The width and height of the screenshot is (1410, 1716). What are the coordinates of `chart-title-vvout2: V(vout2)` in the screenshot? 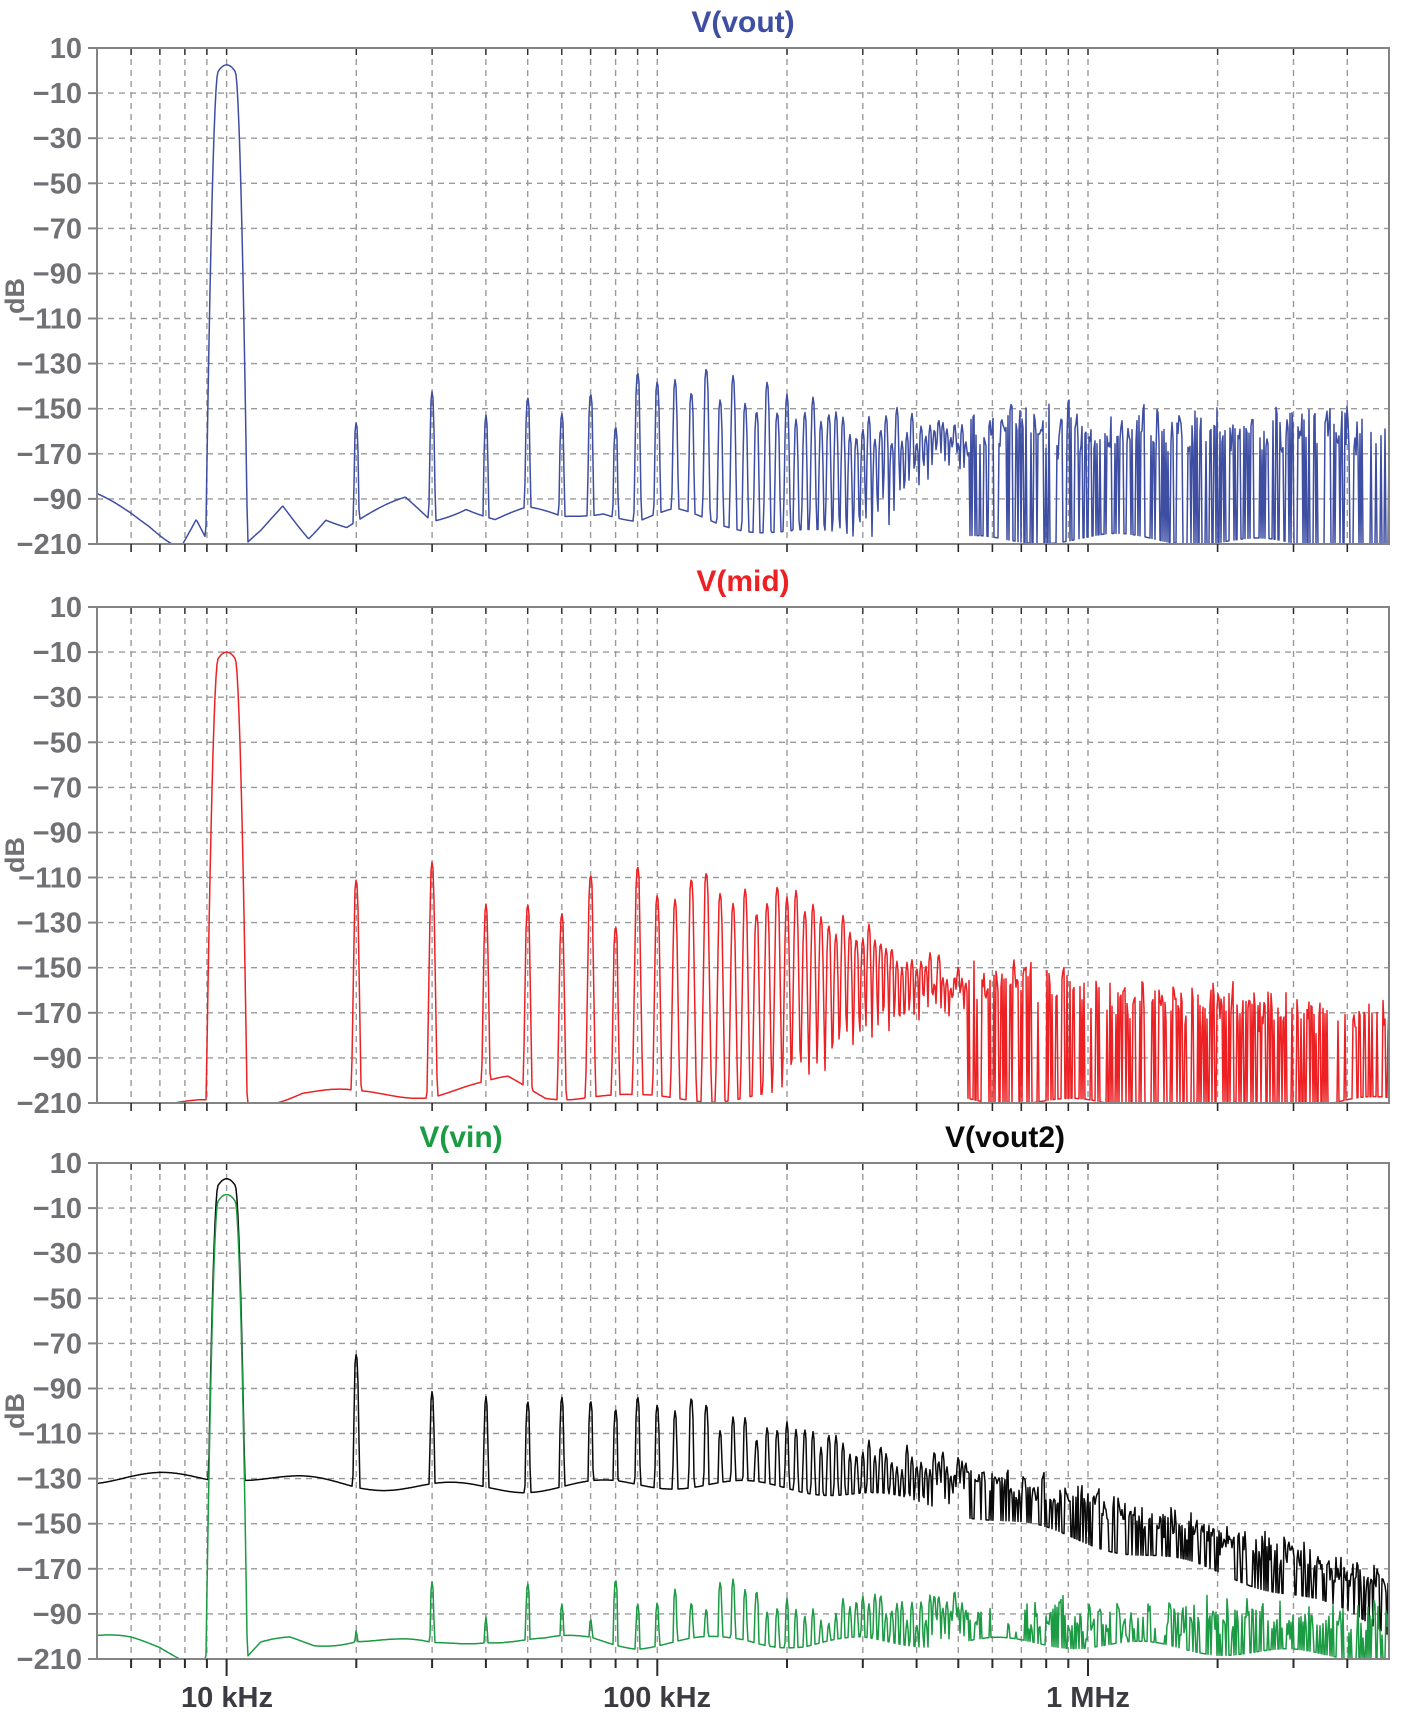 It's located at (1005, 1137).